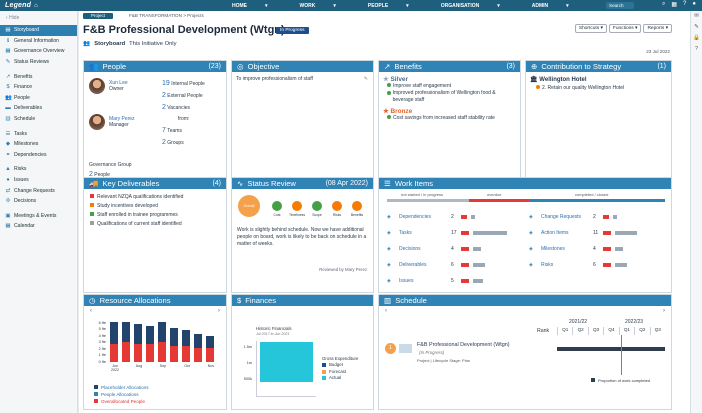 The image size is (702, 413). What do you see at coordinates (696, 49) in the screenshot?
I see `help-circle-icon: ?` at bounding box center [696, 49].